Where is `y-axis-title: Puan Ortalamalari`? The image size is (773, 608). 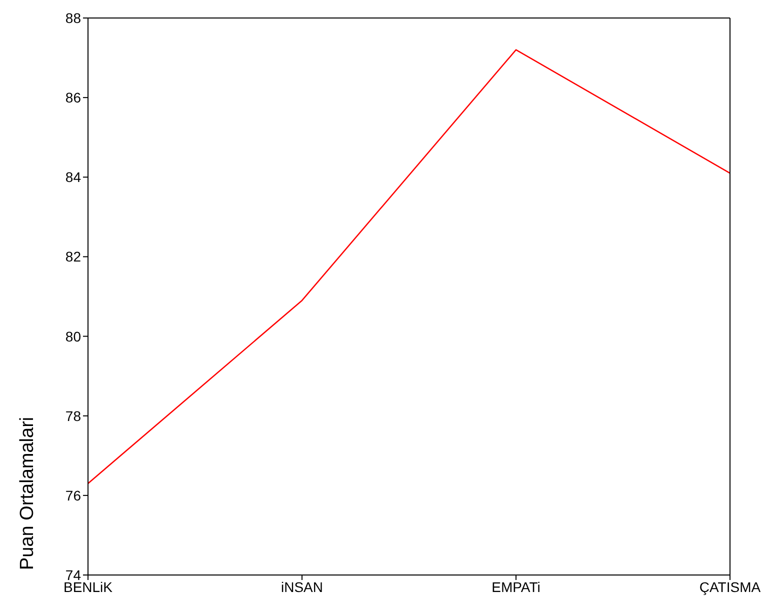
y-axis-title: Puan Ortalamalari is located at coordinates (27, 493).